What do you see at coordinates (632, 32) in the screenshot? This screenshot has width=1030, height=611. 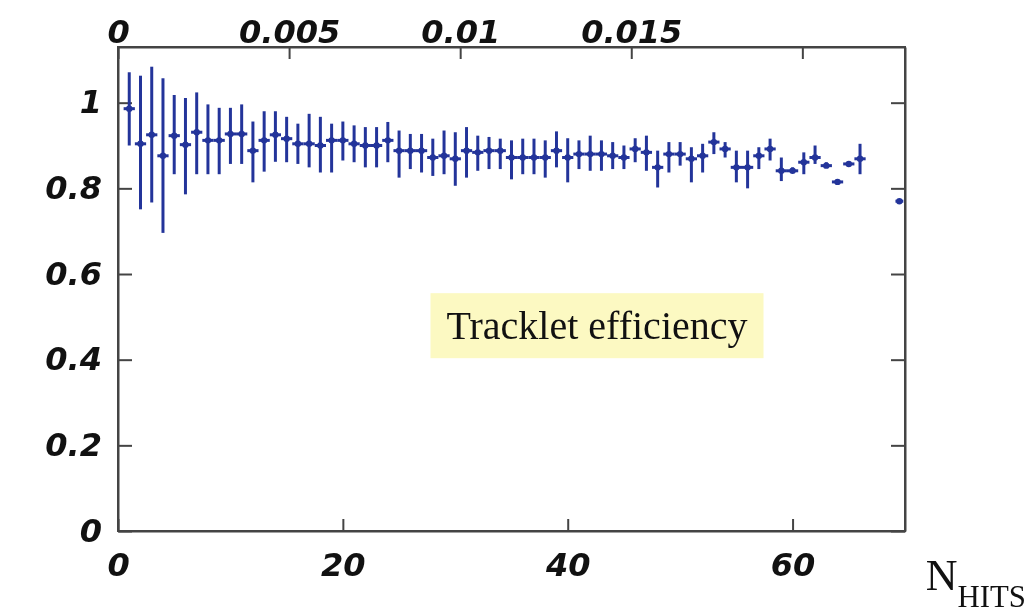 I see `x2-tick-label: 0.015` at bounding box center [632, 32].